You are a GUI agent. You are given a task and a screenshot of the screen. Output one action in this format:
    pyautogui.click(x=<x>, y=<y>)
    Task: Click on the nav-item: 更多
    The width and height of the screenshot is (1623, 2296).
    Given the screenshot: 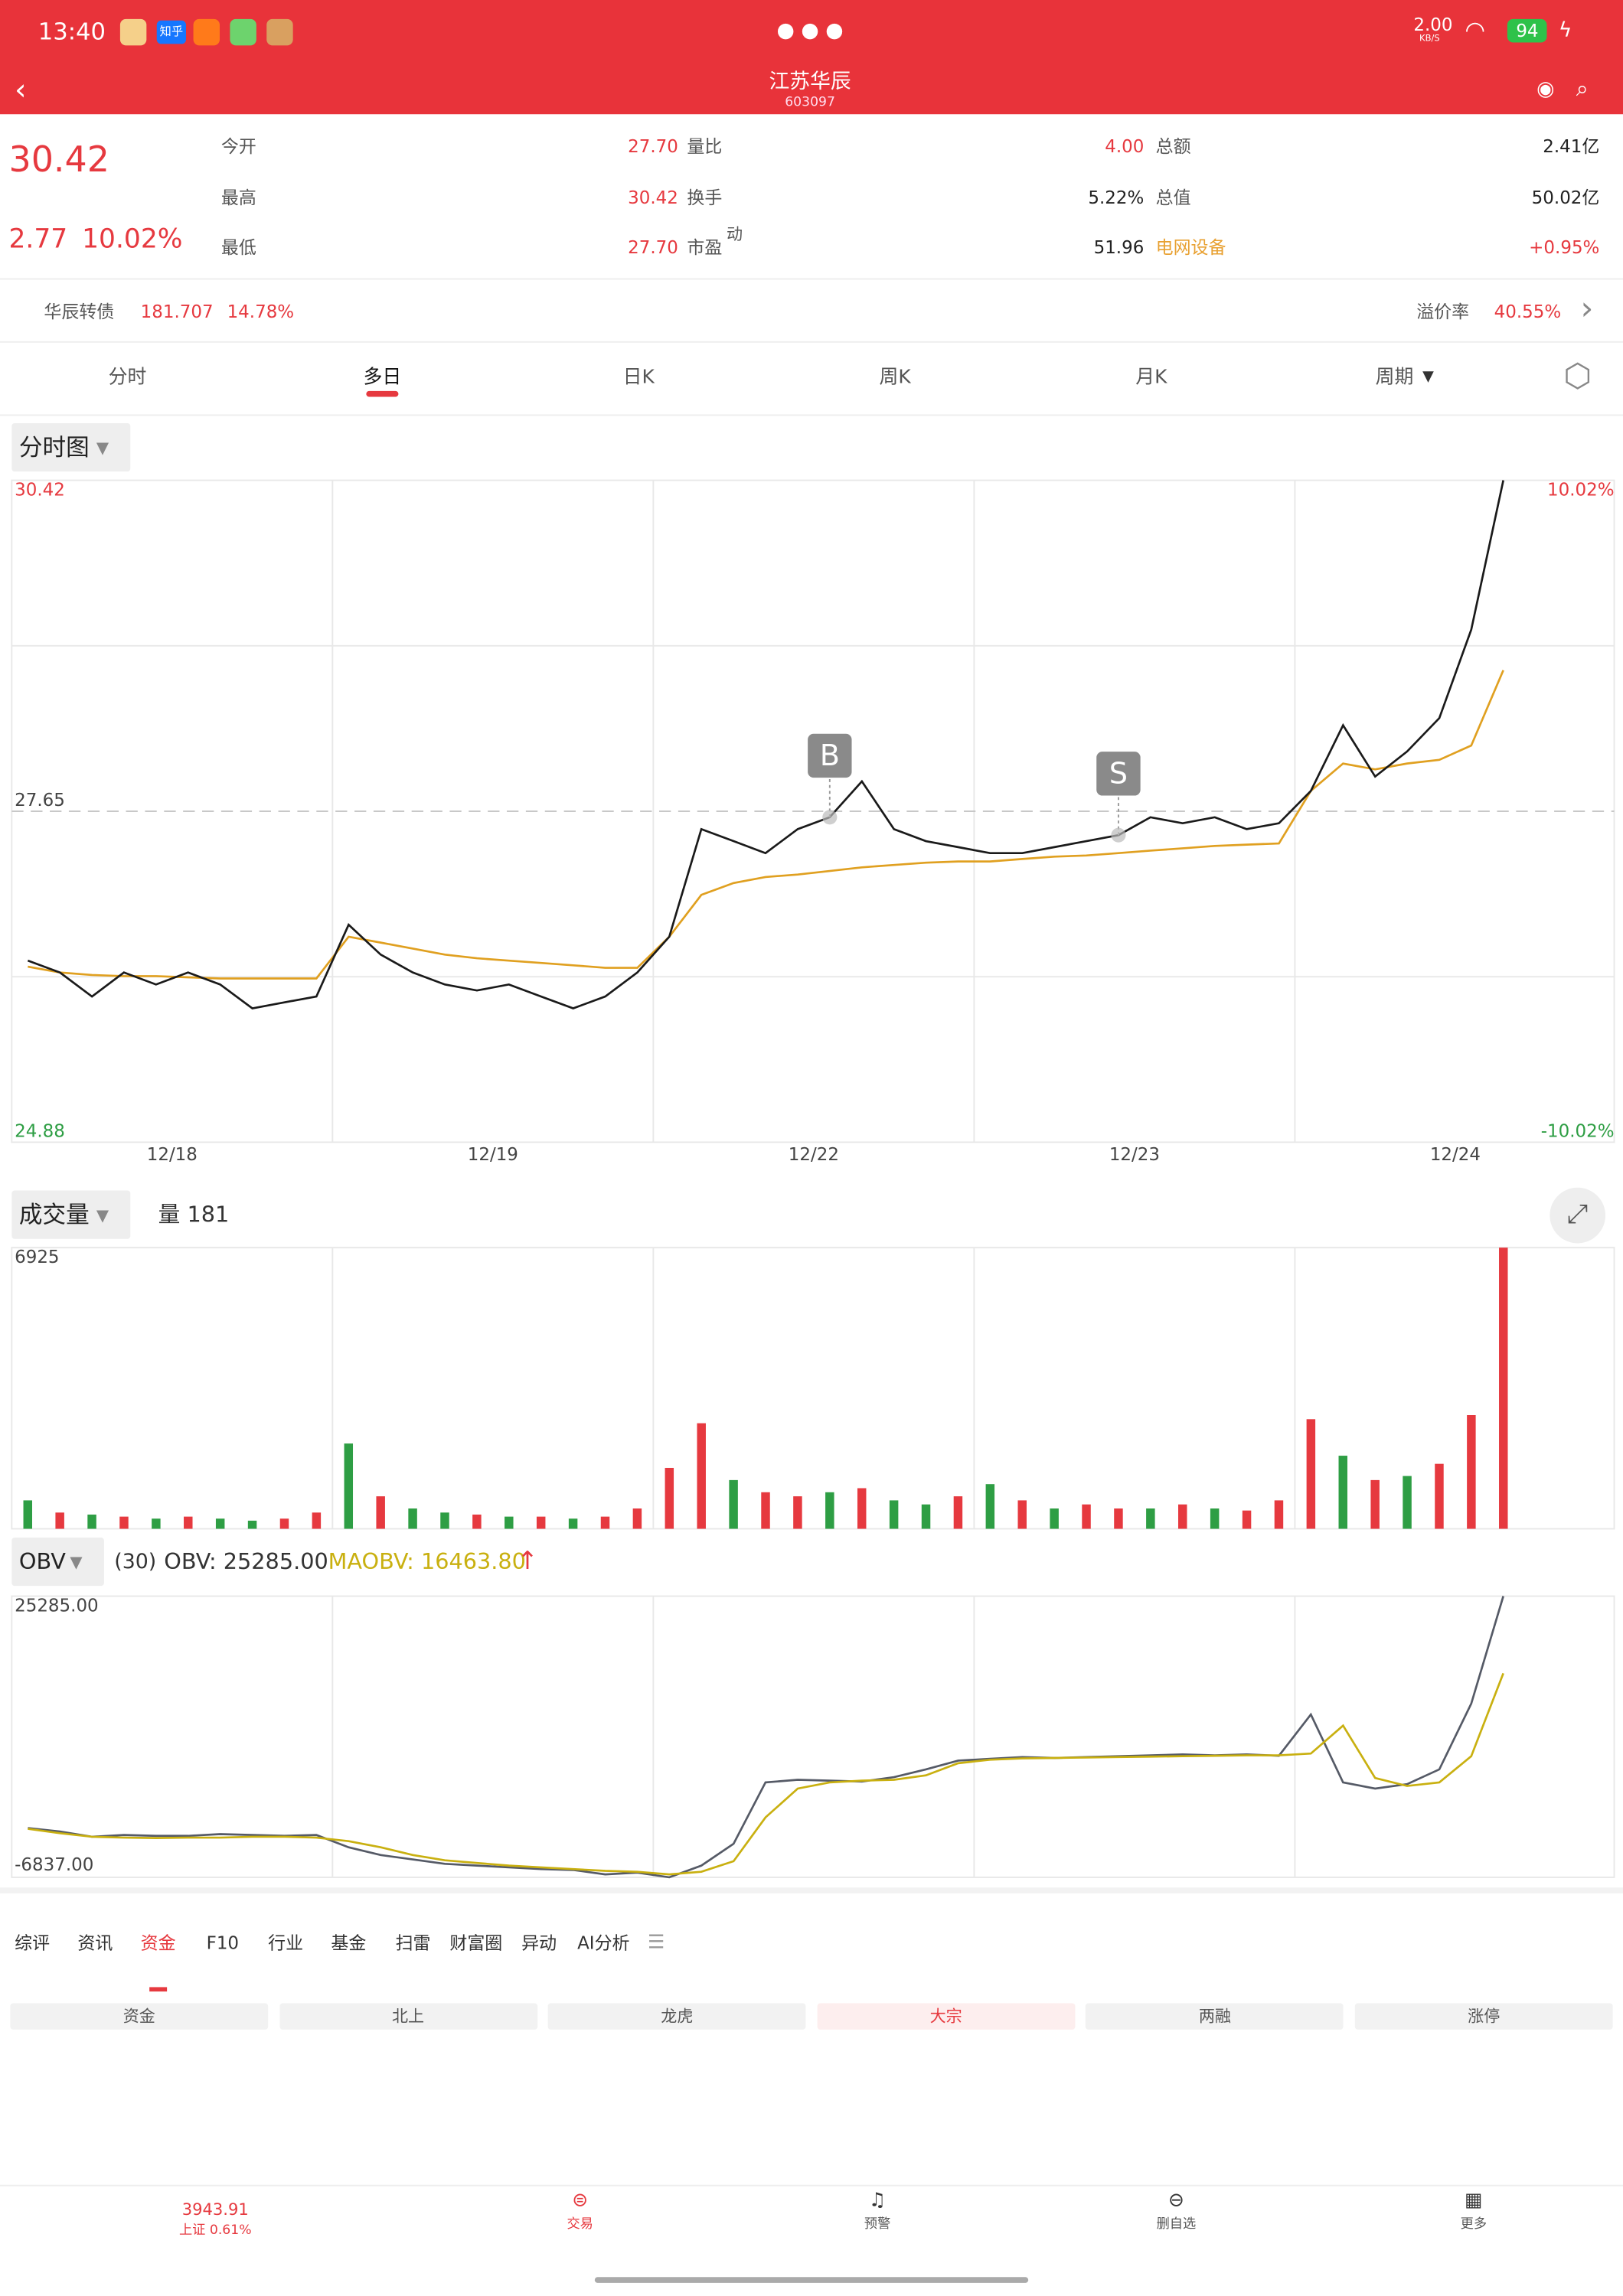 What is the action you would take?
    pyautogui.click(x=1473, y=2224)
    